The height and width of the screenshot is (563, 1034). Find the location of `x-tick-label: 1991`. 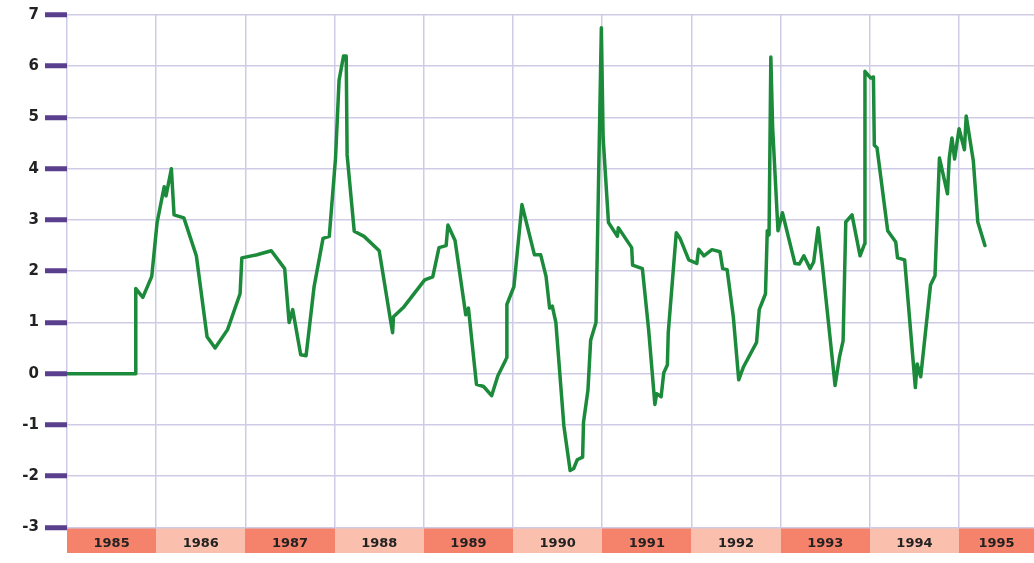

x-tick-label: 1991 is located at coordinates (646, 542).